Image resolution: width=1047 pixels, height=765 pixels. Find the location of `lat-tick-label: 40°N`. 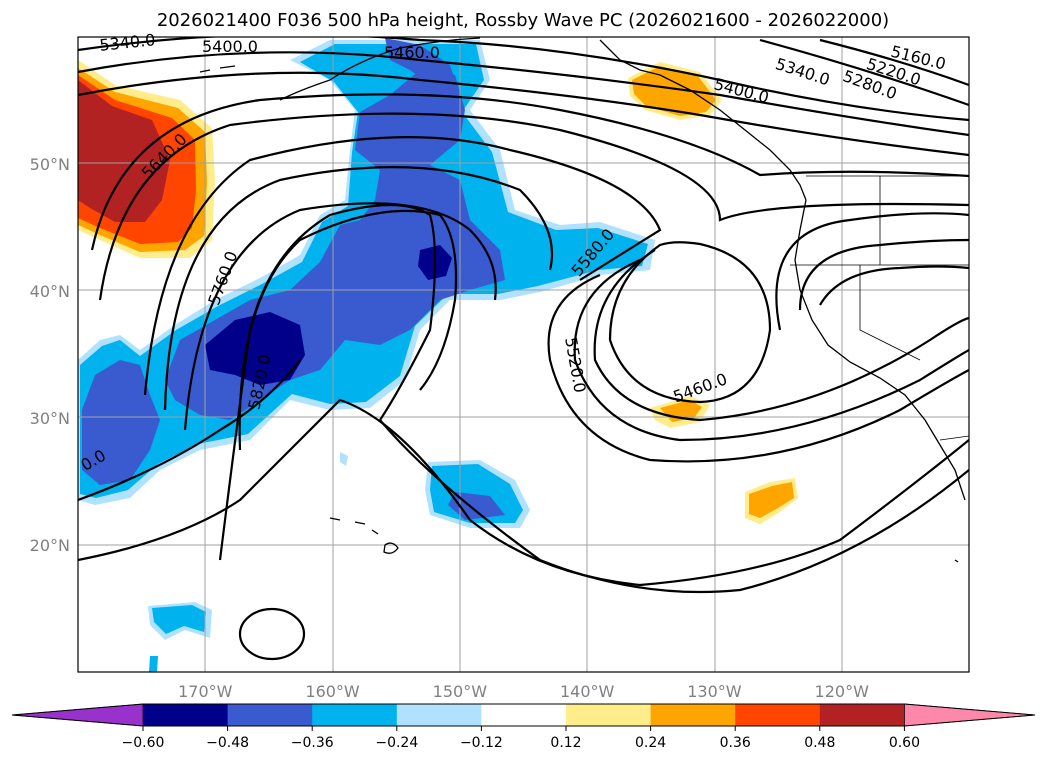

lat-tick-label: 40°N is located at coordinates (50, 291).